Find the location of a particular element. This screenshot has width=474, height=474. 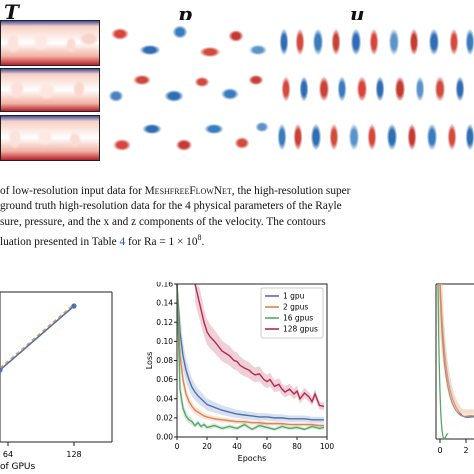

series-line-orange is located at coordinates (456, 350).